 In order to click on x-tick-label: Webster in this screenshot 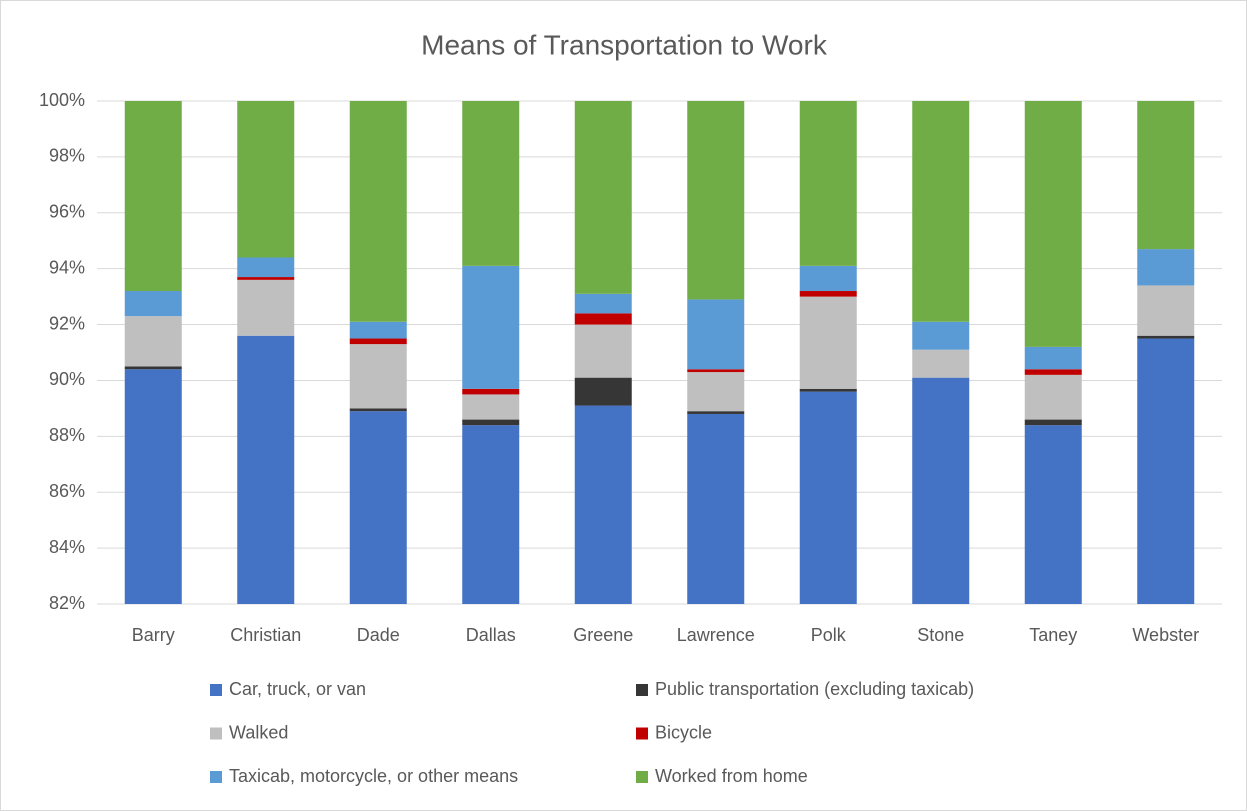, I will do `click(1165, 635)`.